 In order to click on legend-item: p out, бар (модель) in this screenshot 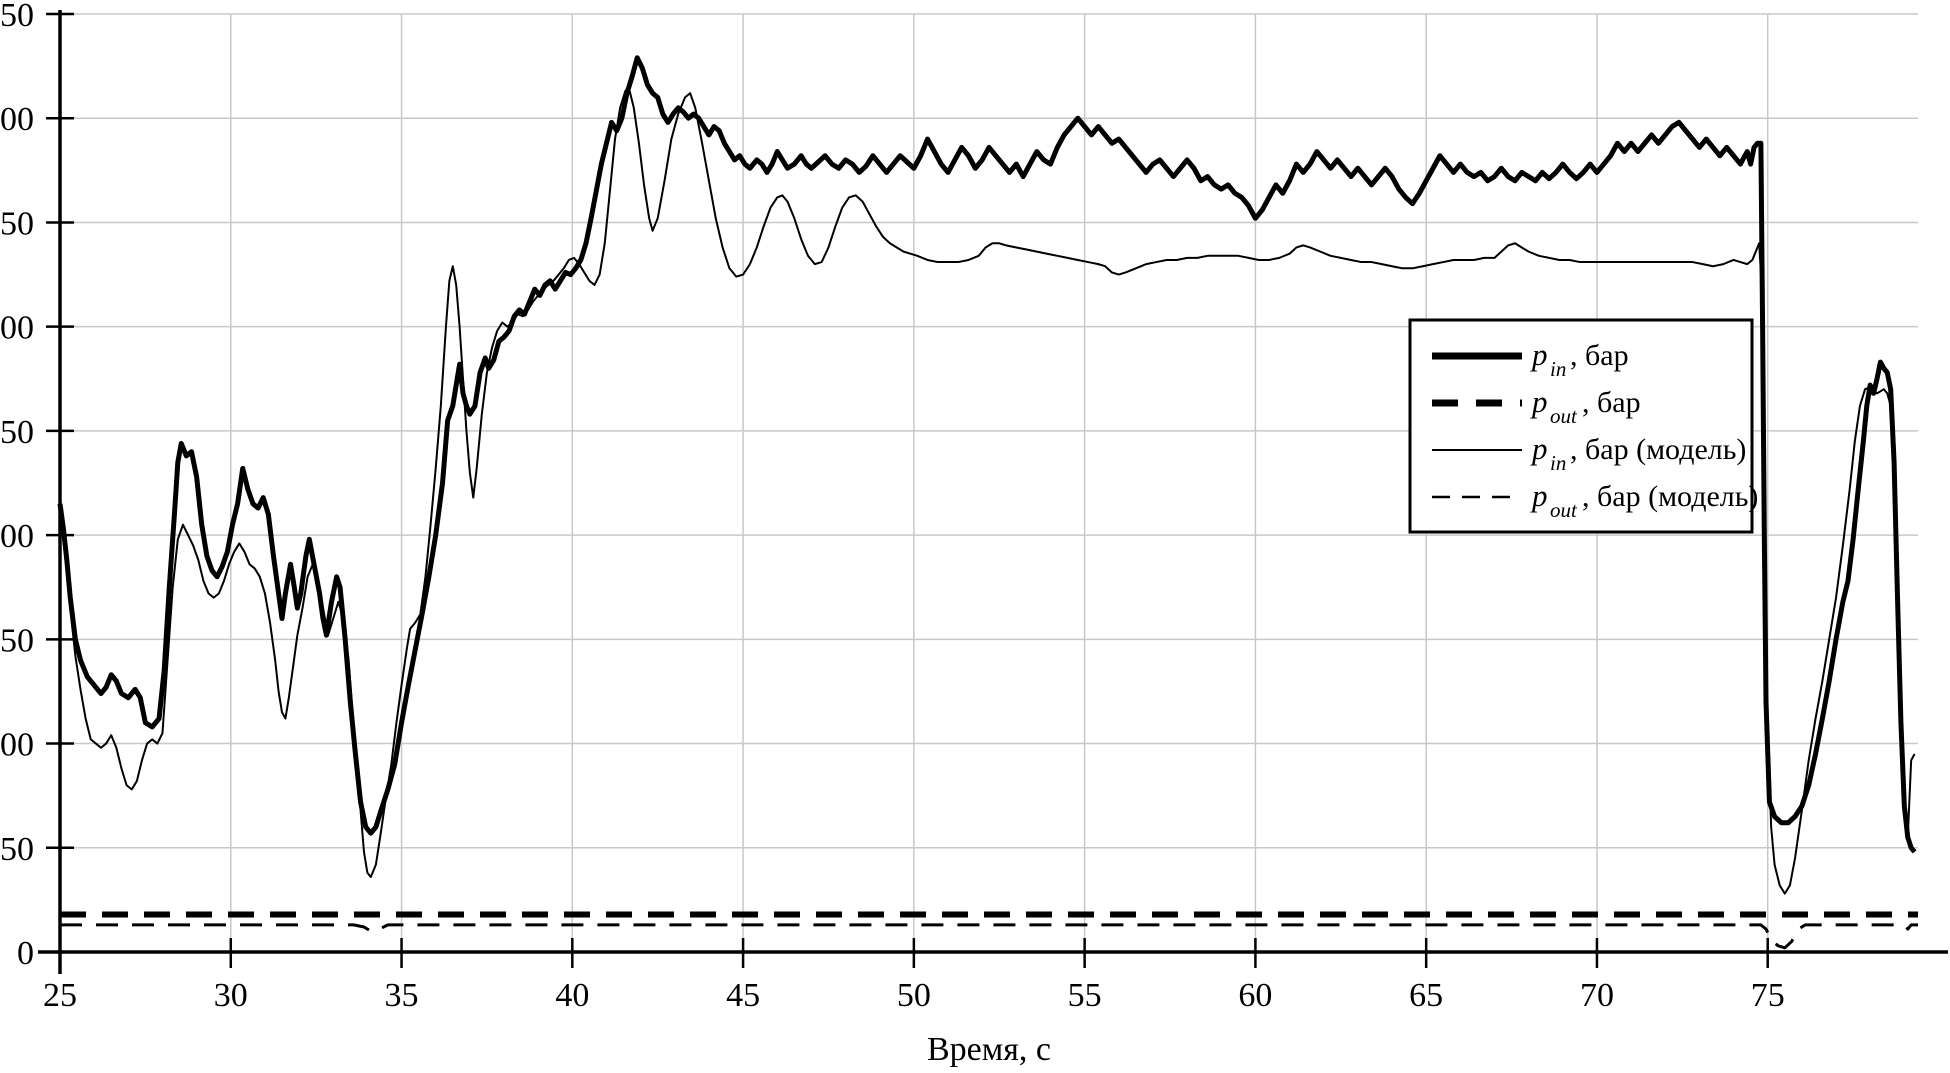, I will do `click(1595, 500)`.